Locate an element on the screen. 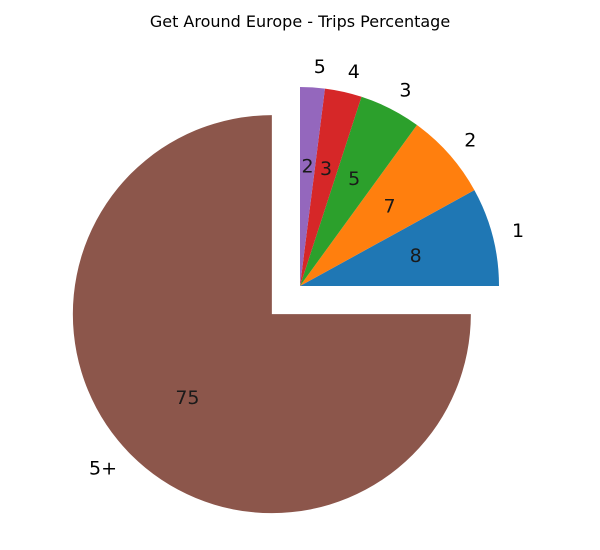 Image resolution: width=600 pixels, height=550 pixels. category-label: 5+ is located at coordinates (103, 468).